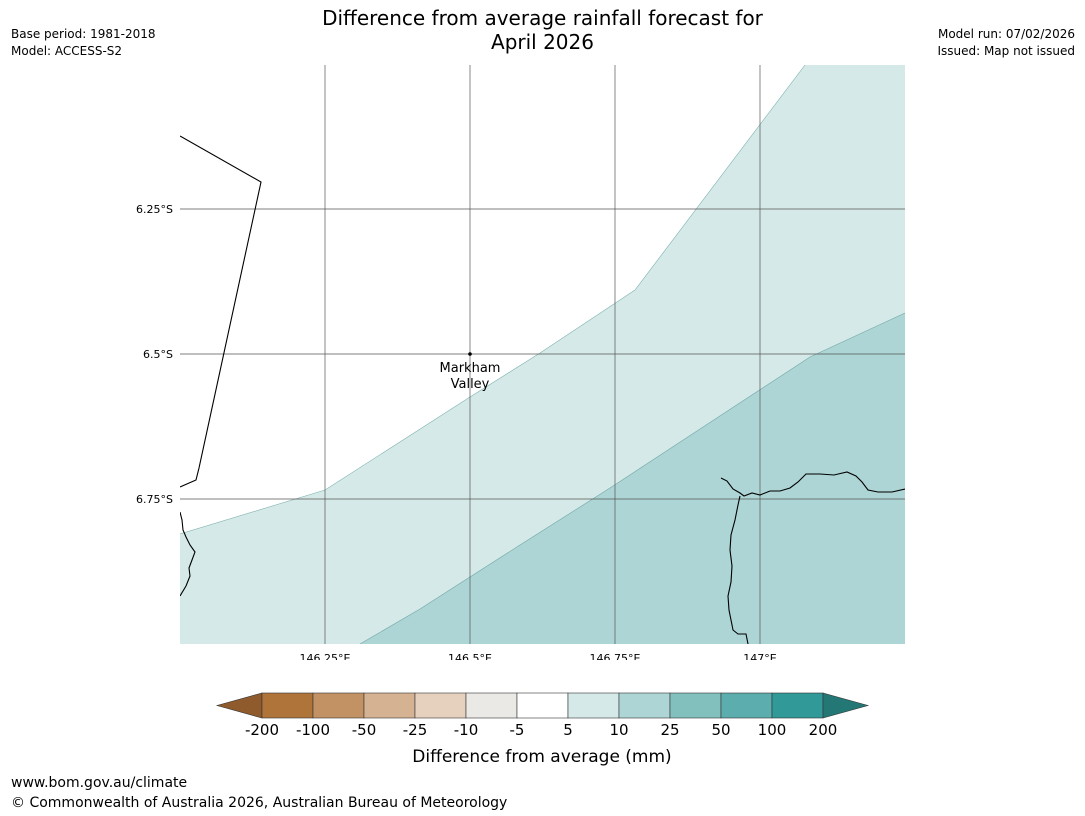 The image size is (1085, 816). Describe the element at coordinates (325, 656) in the screenshot. I see `longitude-label: 146.25°E` at that location.